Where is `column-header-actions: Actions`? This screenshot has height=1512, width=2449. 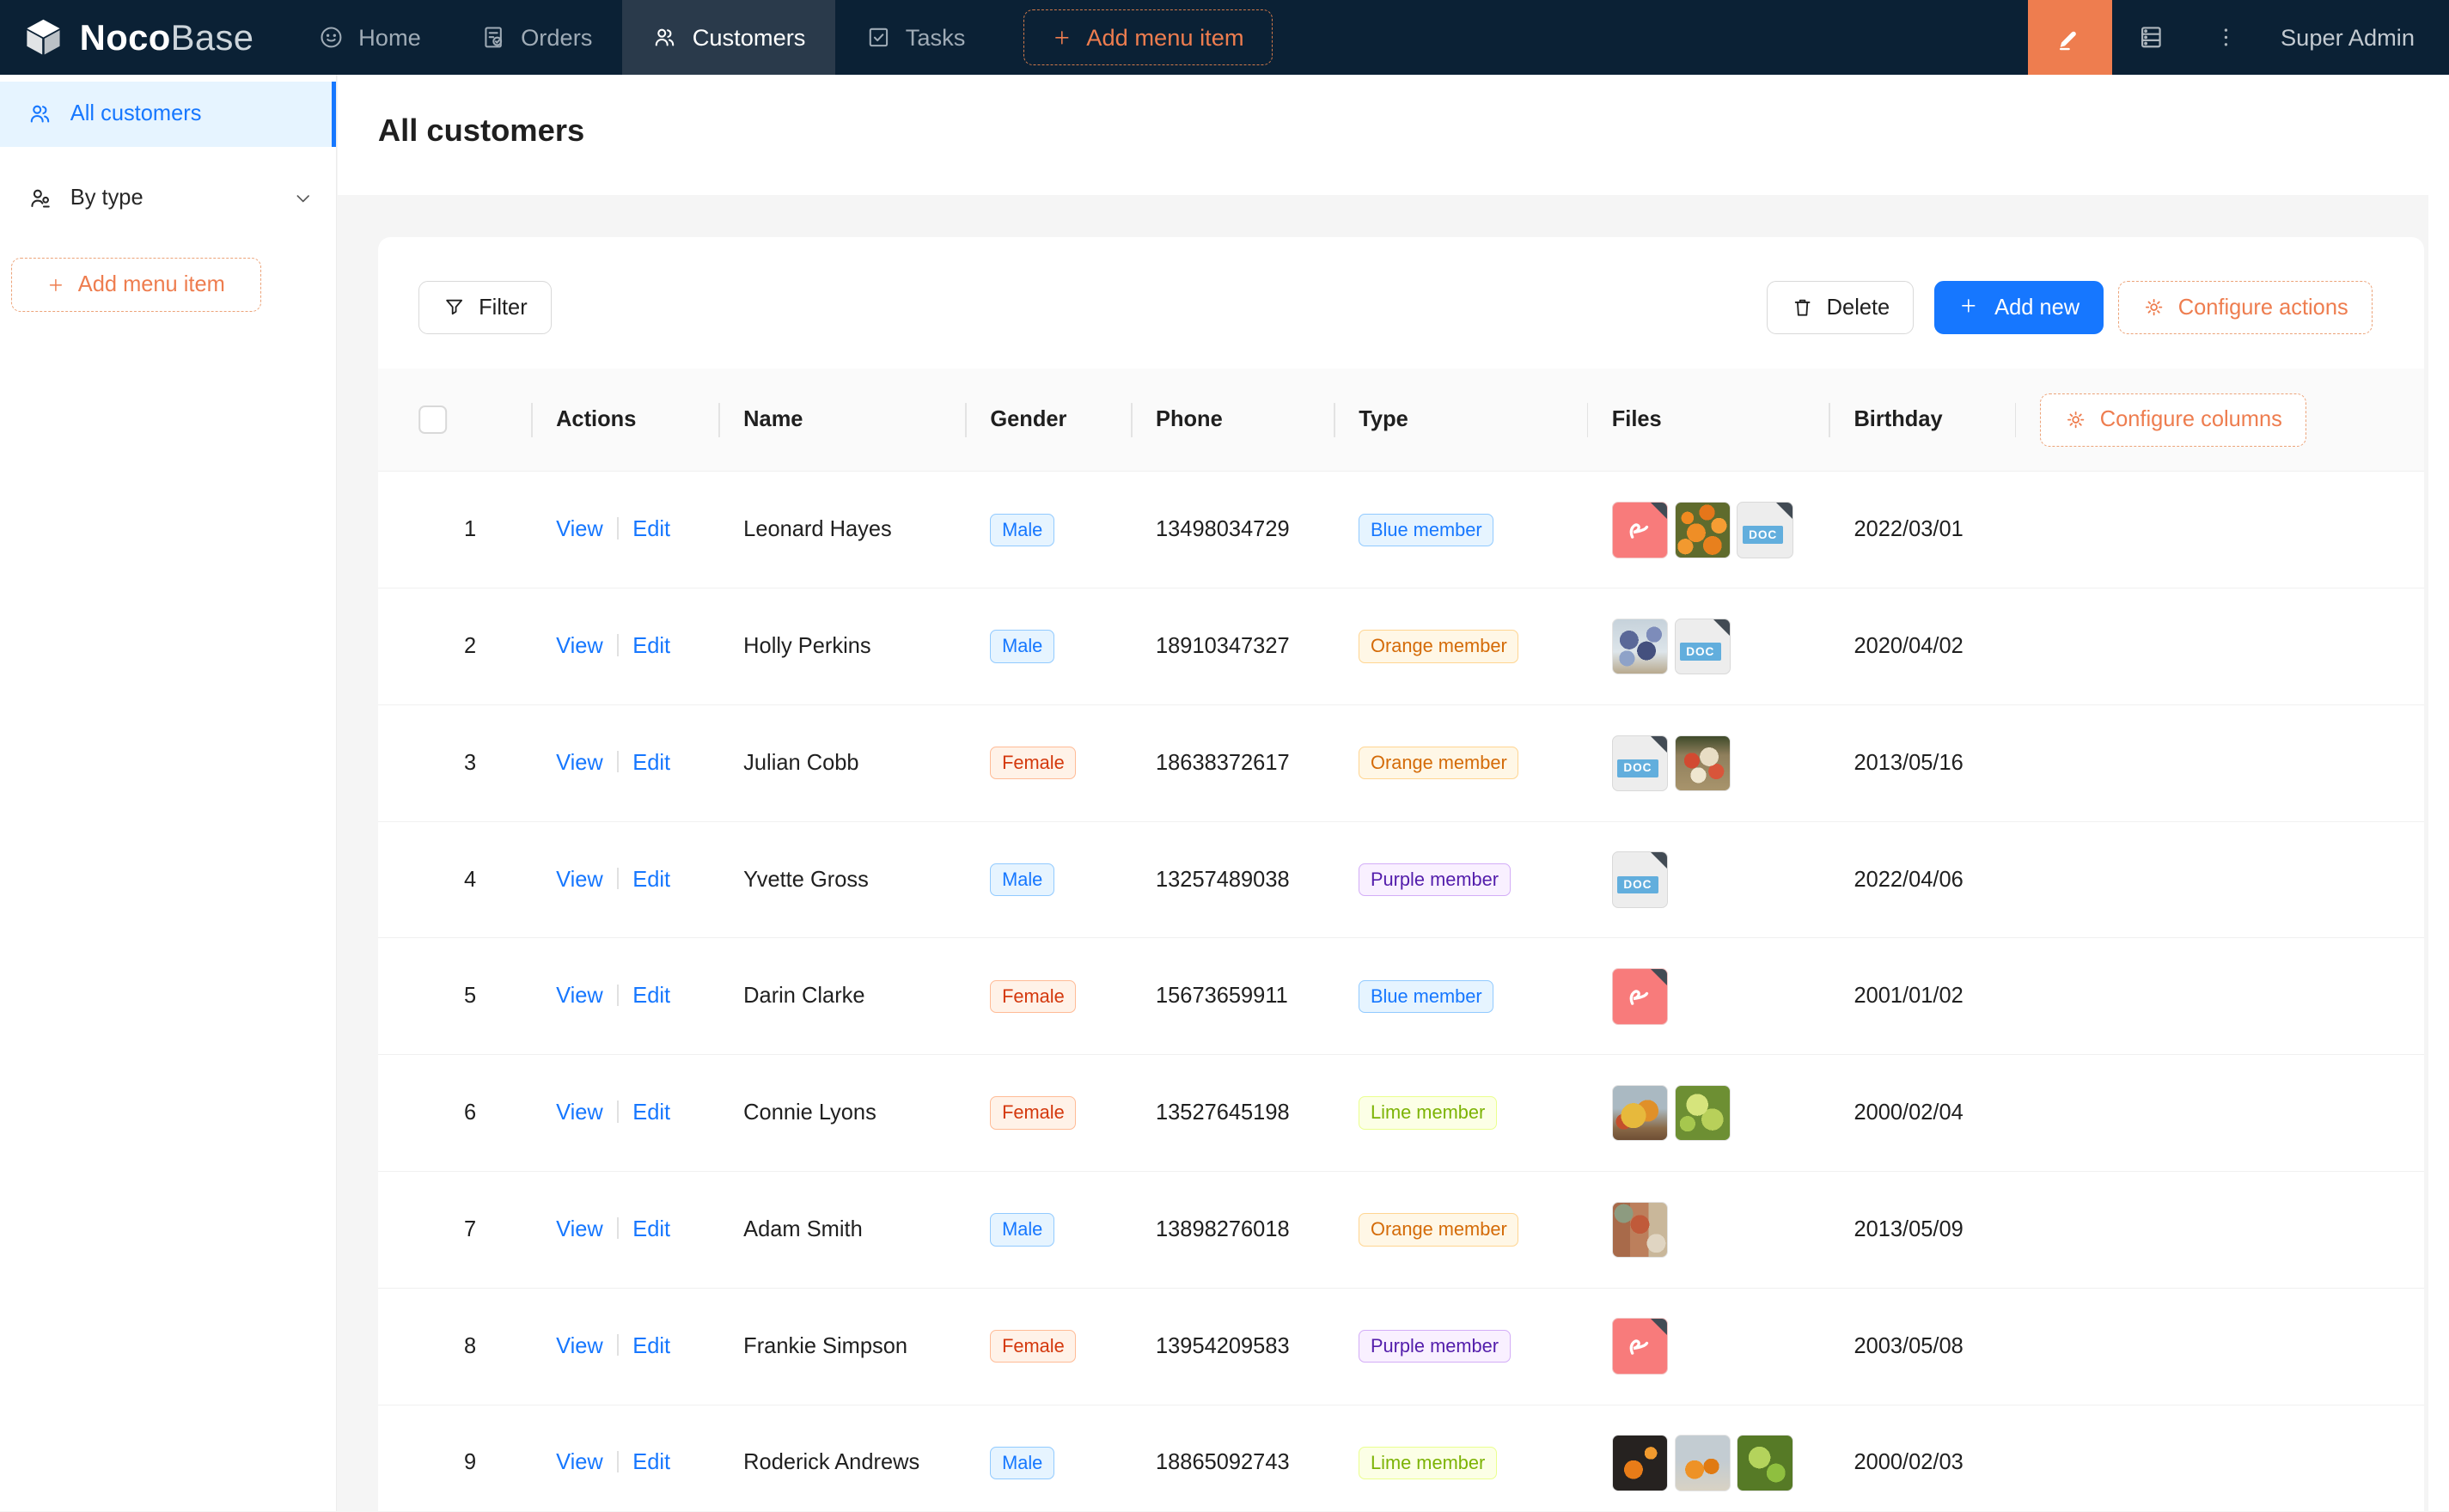 column-header-actions: Actions is located at coordinates (624, 420).